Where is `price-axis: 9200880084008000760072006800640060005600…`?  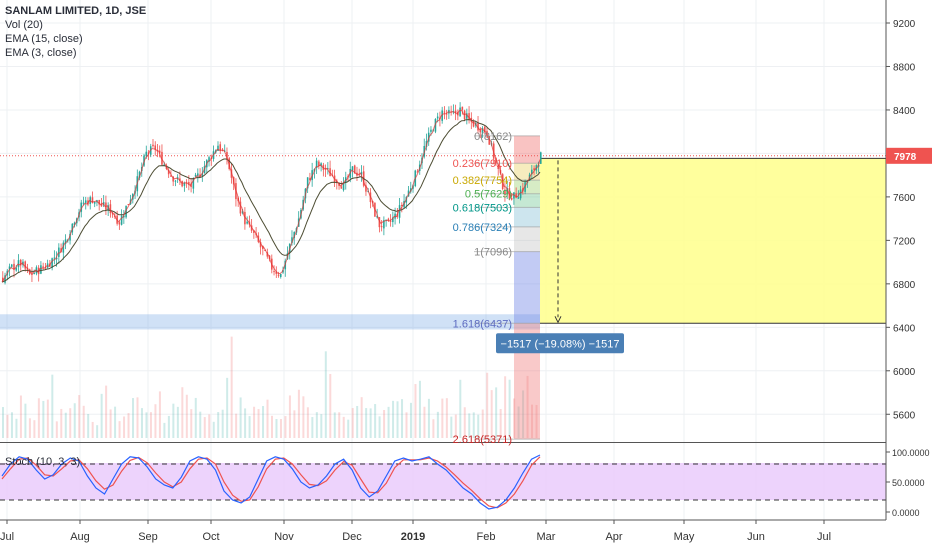 price-axis: 9200880084008000760072006800640060005600… is located at coordinates (908, 260).